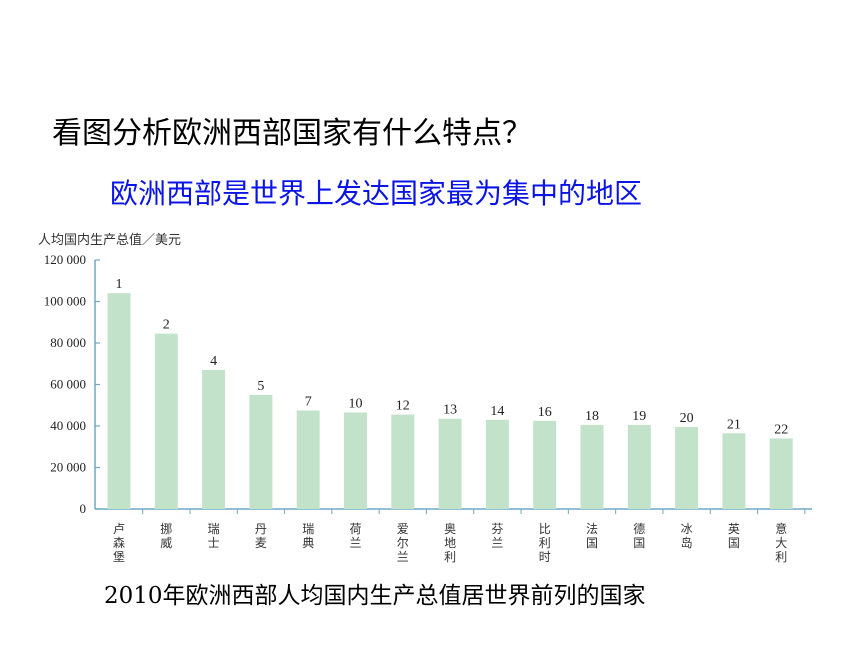 This screenshot has height=645, width=860. What do you see at coordinates (356, 404) in the screenshot?
I see `bar-rank-label: 10` at bounding box center [356, 404].